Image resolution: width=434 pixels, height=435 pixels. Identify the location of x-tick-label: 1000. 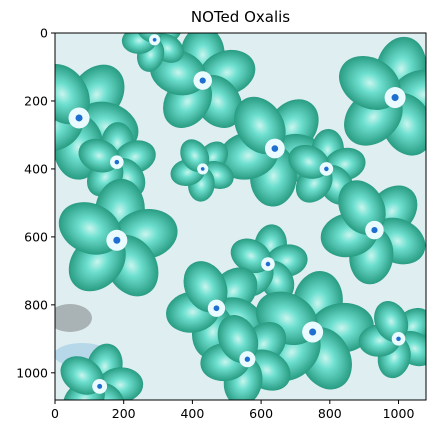
(399, 413).